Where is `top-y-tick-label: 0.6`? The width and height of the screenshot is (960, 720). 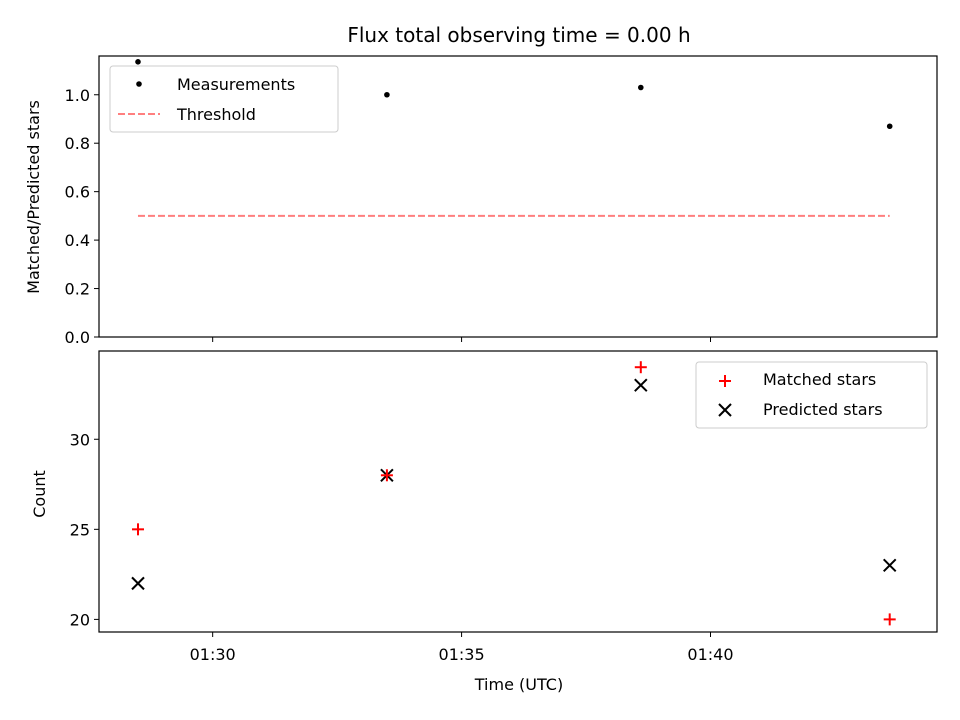
top-y-tick-label: 0.6 is located at coordinates (77, 192).